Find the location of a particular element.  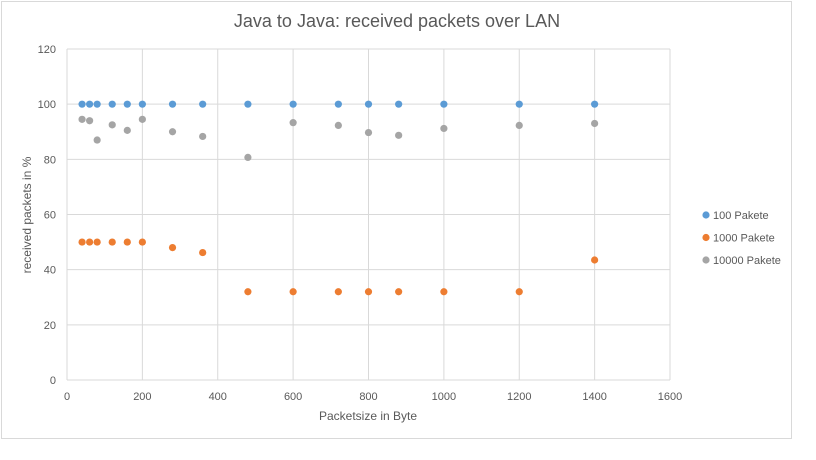

y-tick-label: 20 is located at coordinates (50, 326).